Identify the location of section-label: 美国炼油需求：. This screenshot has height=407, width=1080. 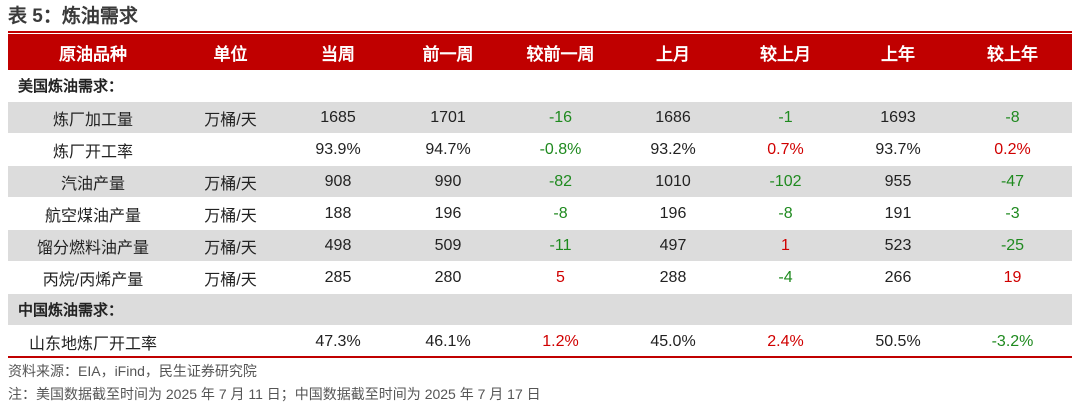
(540, 86).